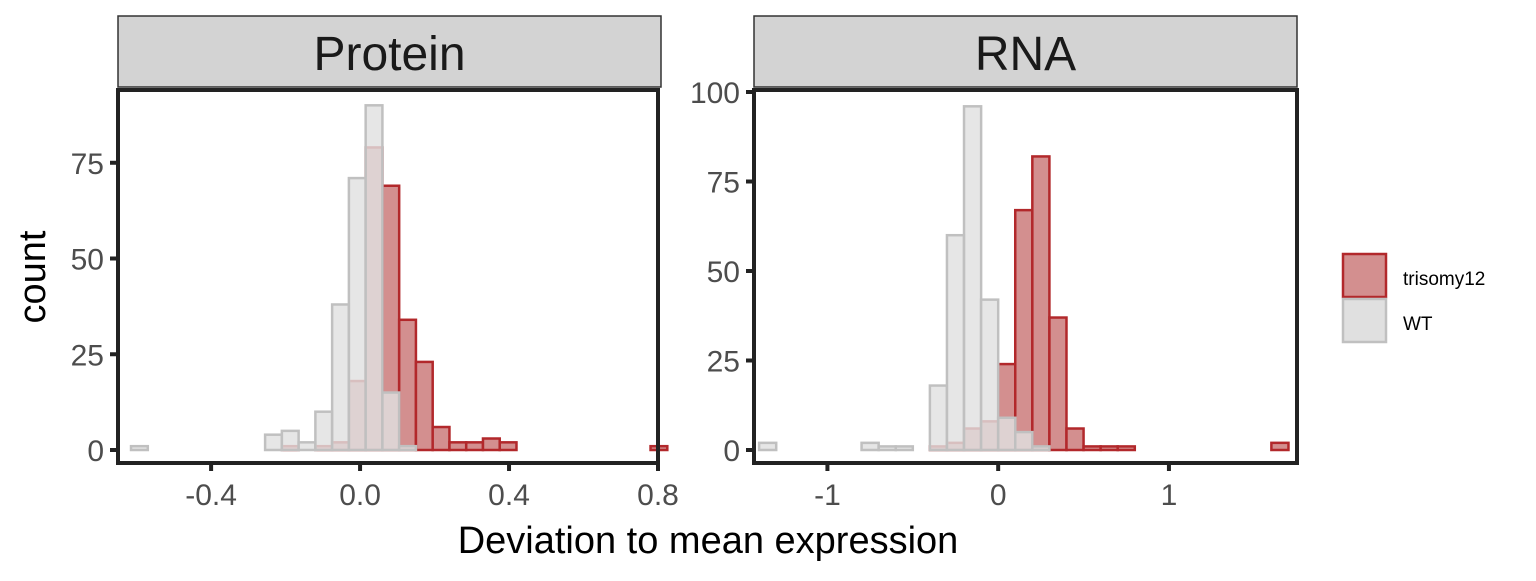  Describe the element at coordinates (87, 260) in the screenshot. I see `y-tick-label-protein-2: 50` at that location.